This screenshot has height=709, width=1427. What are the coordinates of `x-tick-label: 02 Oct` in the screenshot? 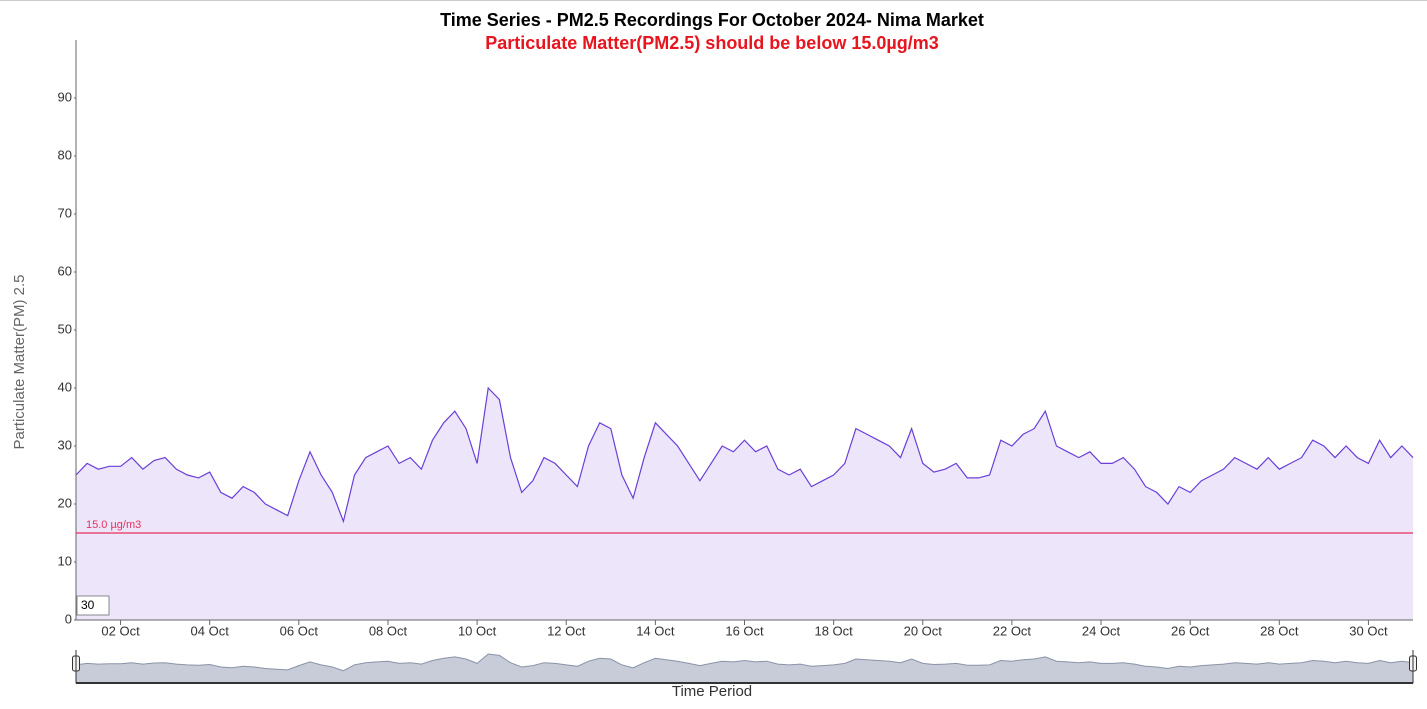 It's located at (120, 630).